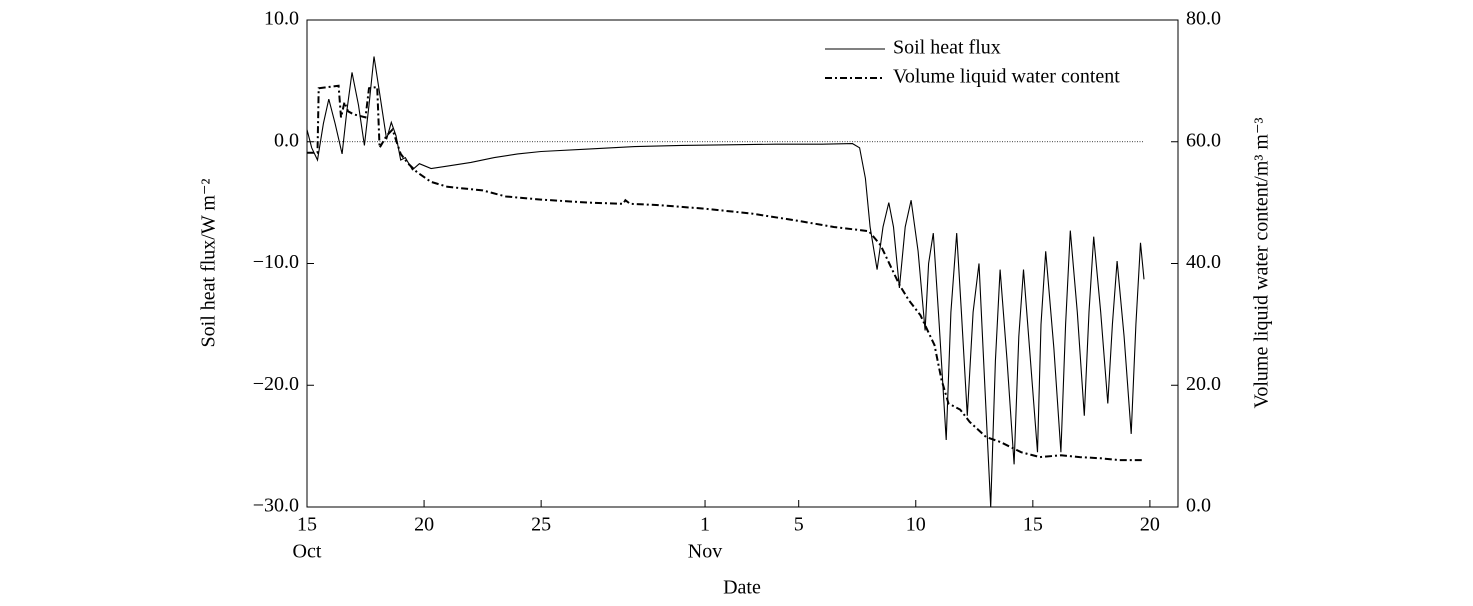 The image size is (1473, 606). Describe the element at coordinates (276, 262) in the screenshot. I see `y-tick-label: −10.0` at that location.